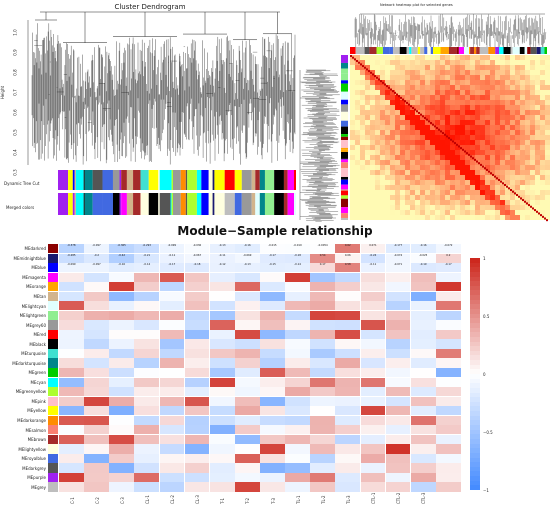  I want to click on correlation-cell: -0.019, so click(297, 249).